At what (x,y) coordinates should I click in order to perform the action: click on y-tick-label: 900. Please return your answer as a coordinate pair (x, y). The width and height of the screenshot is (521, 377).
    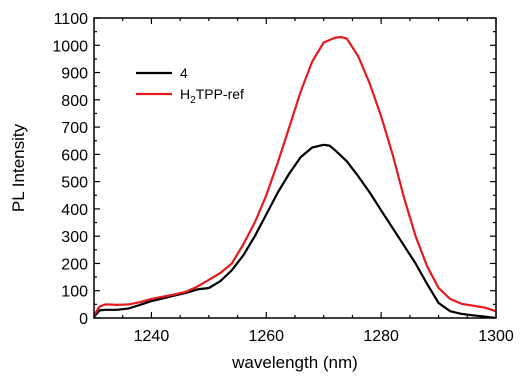
    Looking at the image, I should click on (74, 74).